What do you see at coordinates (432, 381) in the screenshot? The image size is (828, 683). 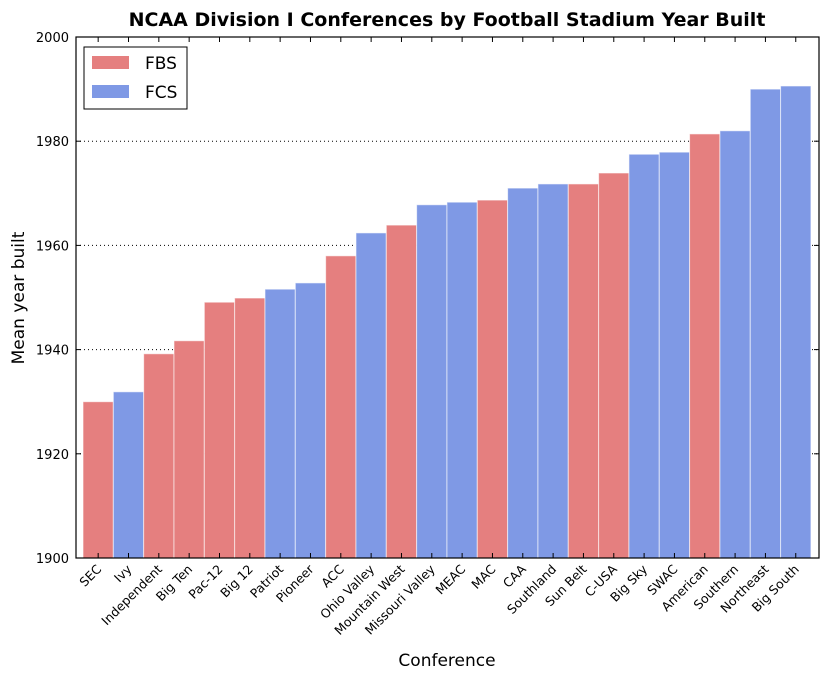 I see `bar-missouri-valley` at bounding box center [432, 381].